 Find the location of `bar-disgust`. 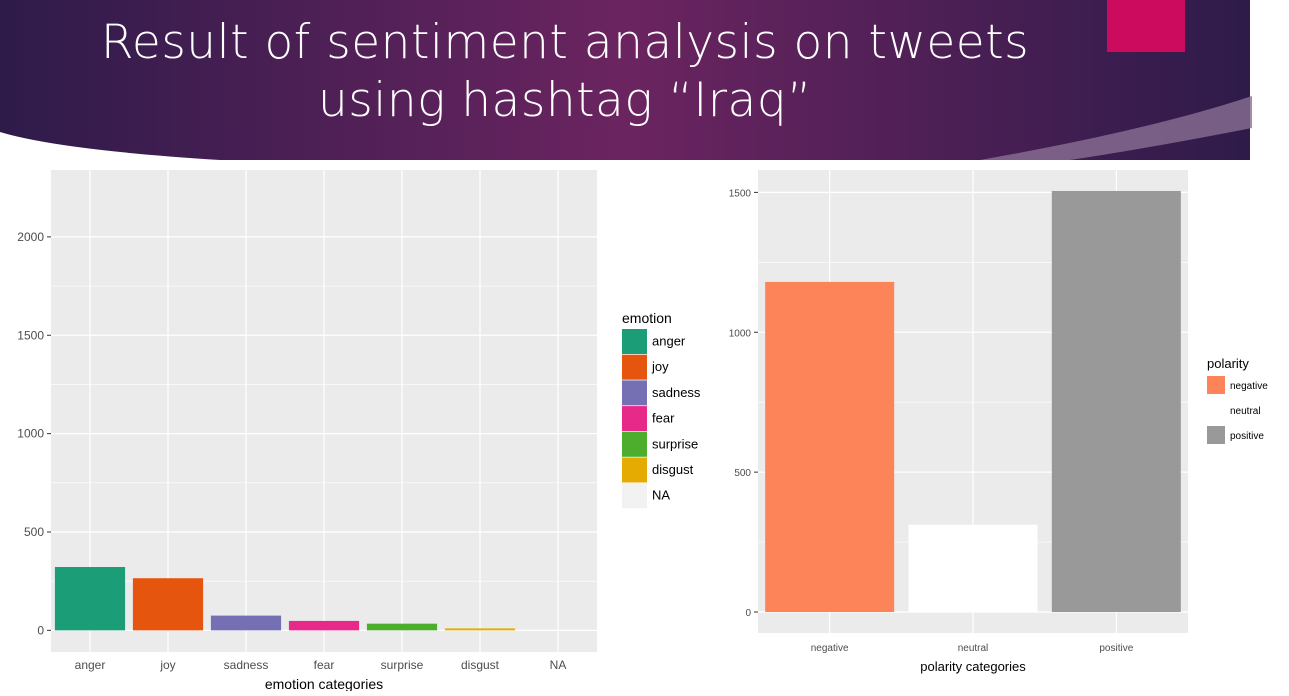

bar-disgust is located at coordinates (480, 629).